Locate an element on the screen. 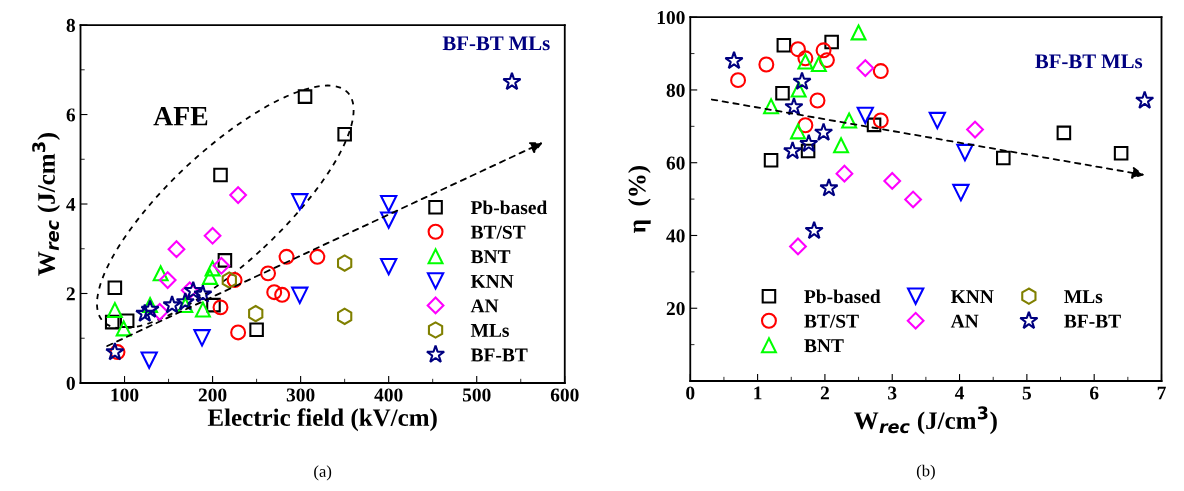  annotation: AFE is located at coordinates (180, 116).